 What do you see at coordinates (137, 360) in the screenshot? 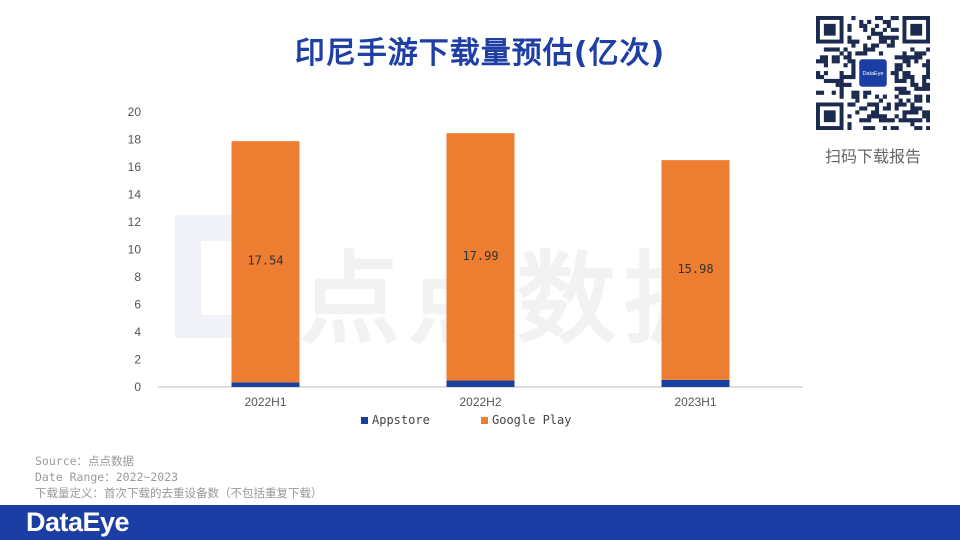
I see `y-tick-label: 2` at bounding box center [137, 360].